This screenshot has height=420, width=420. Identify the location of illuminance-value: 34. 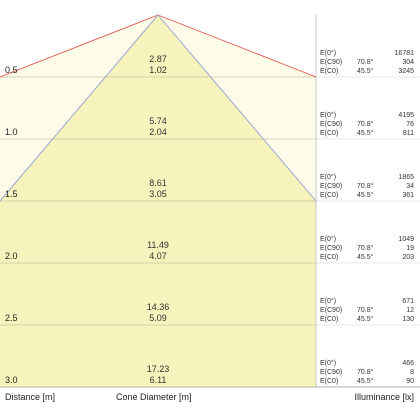
(410, 186).